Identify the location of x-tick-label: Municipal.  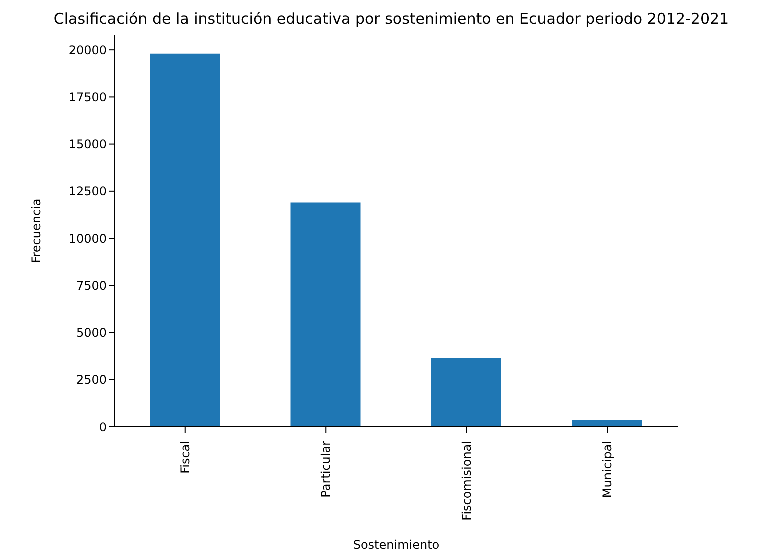
(607, 469).